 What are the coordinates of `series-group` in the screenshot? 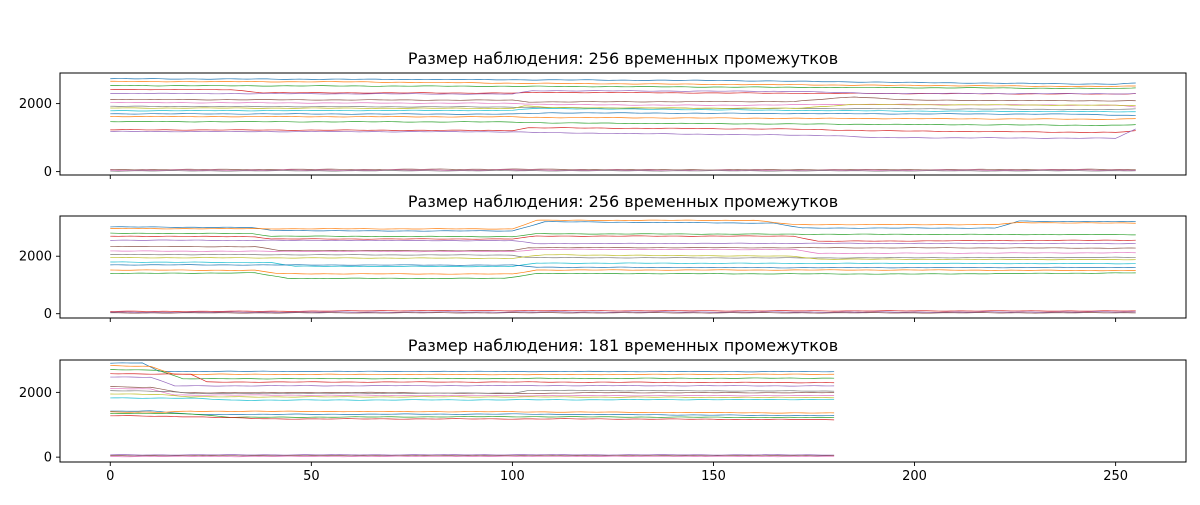 It's located at (472, 410).